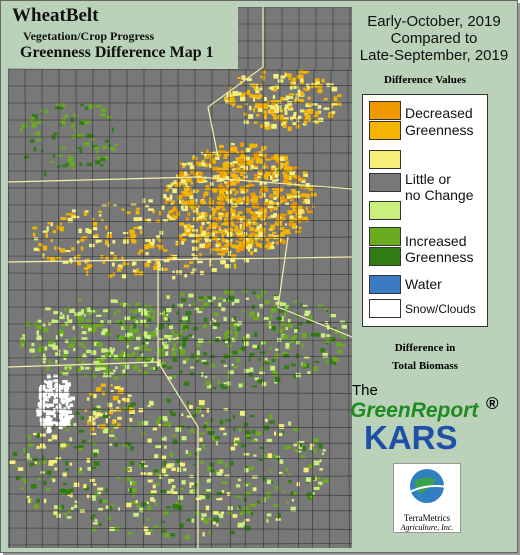  What do you see at coordinates (439, 257) in the screenshot?
I see `legend-label: Greenness` at bounding box center [439, 257].